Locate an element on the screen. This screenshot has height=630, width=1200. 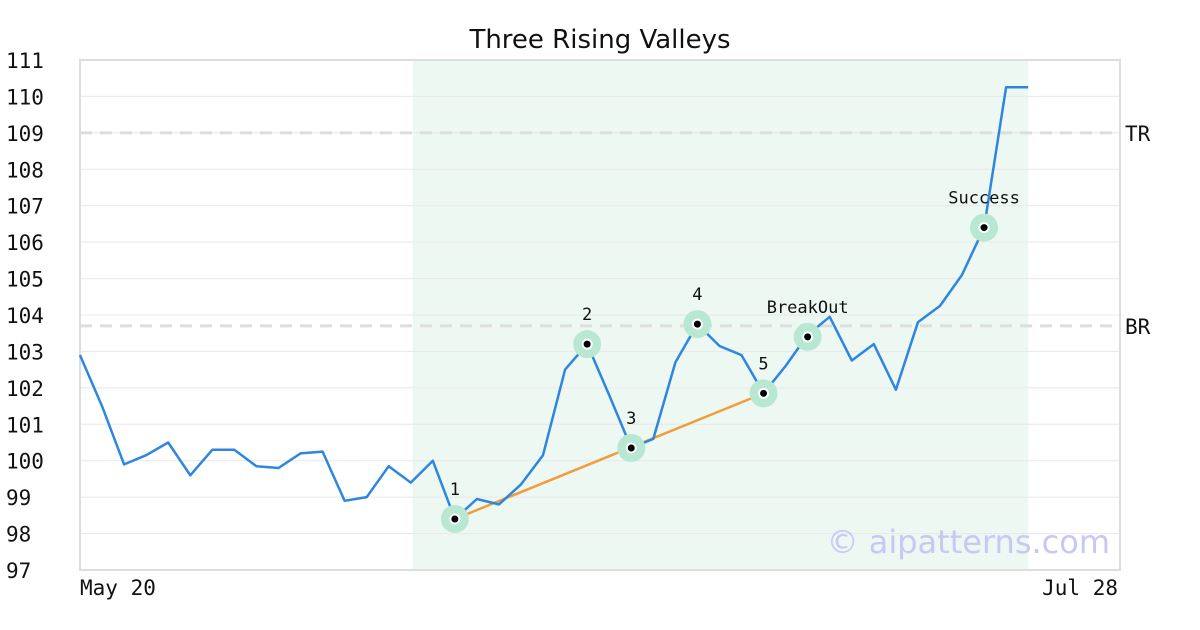
y-tick-label: 97 is located at coordinates (18, 571).